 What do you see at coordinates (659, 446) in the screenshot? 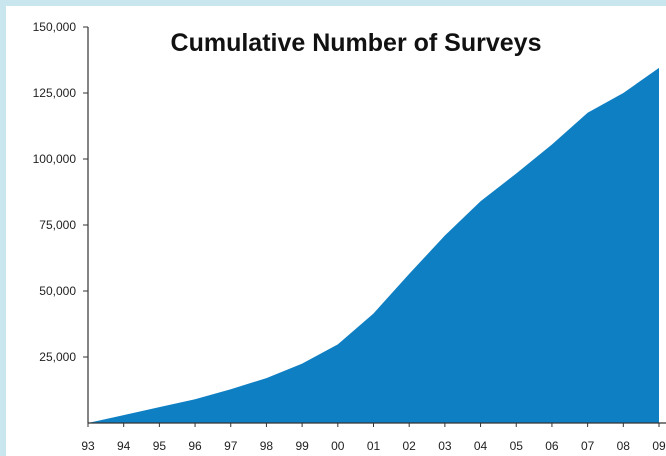
I see `x-tick-label: 09` at bounding box center [659, 446].